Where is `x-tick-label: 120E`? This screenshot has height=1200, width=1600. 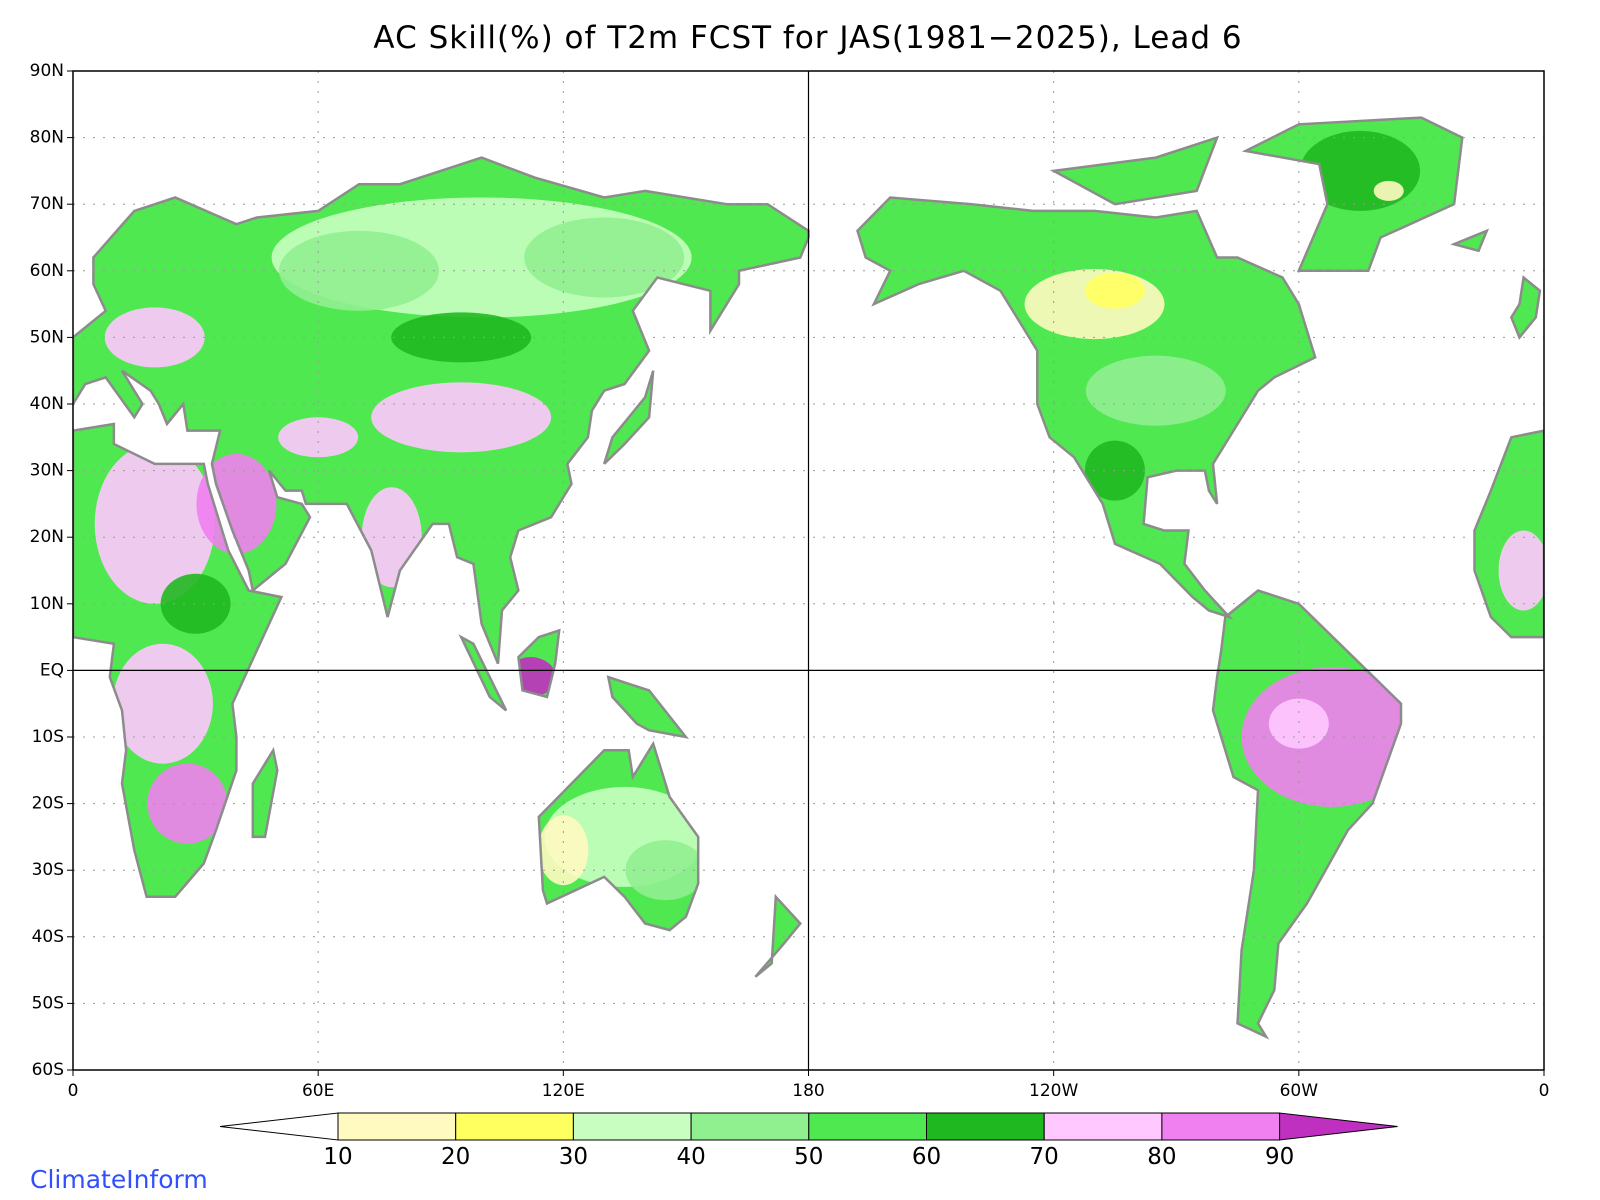
x-tick-label: 120E is located at coordinates (563, 1091).